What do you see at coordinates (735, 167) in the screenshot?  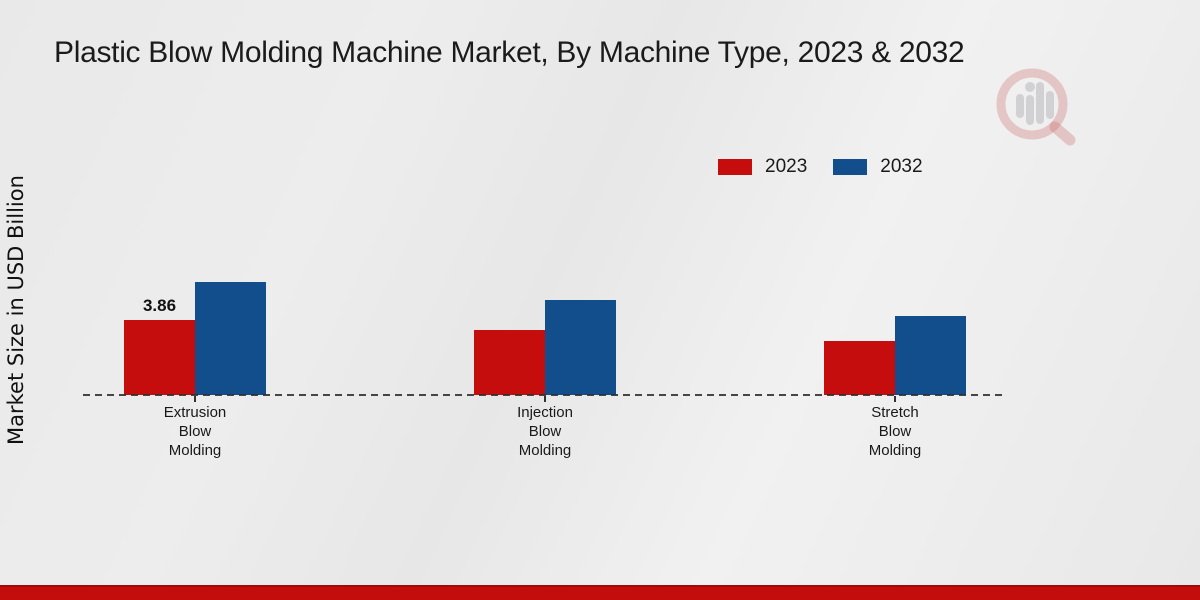 I see `legend-swatch-2023` at bounding box center [735, 167].